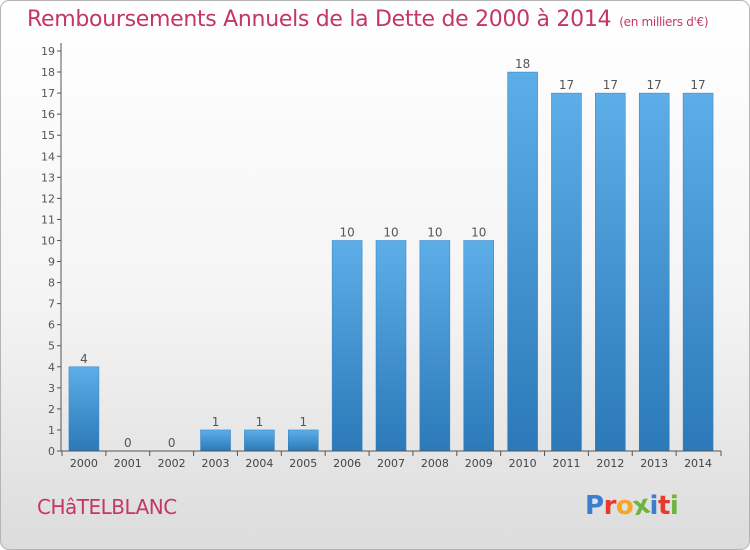  What do you see at coordinates (51, 262) in the screenshot?
I see `y-tick-label: 9` at bounding box center [51, 262].